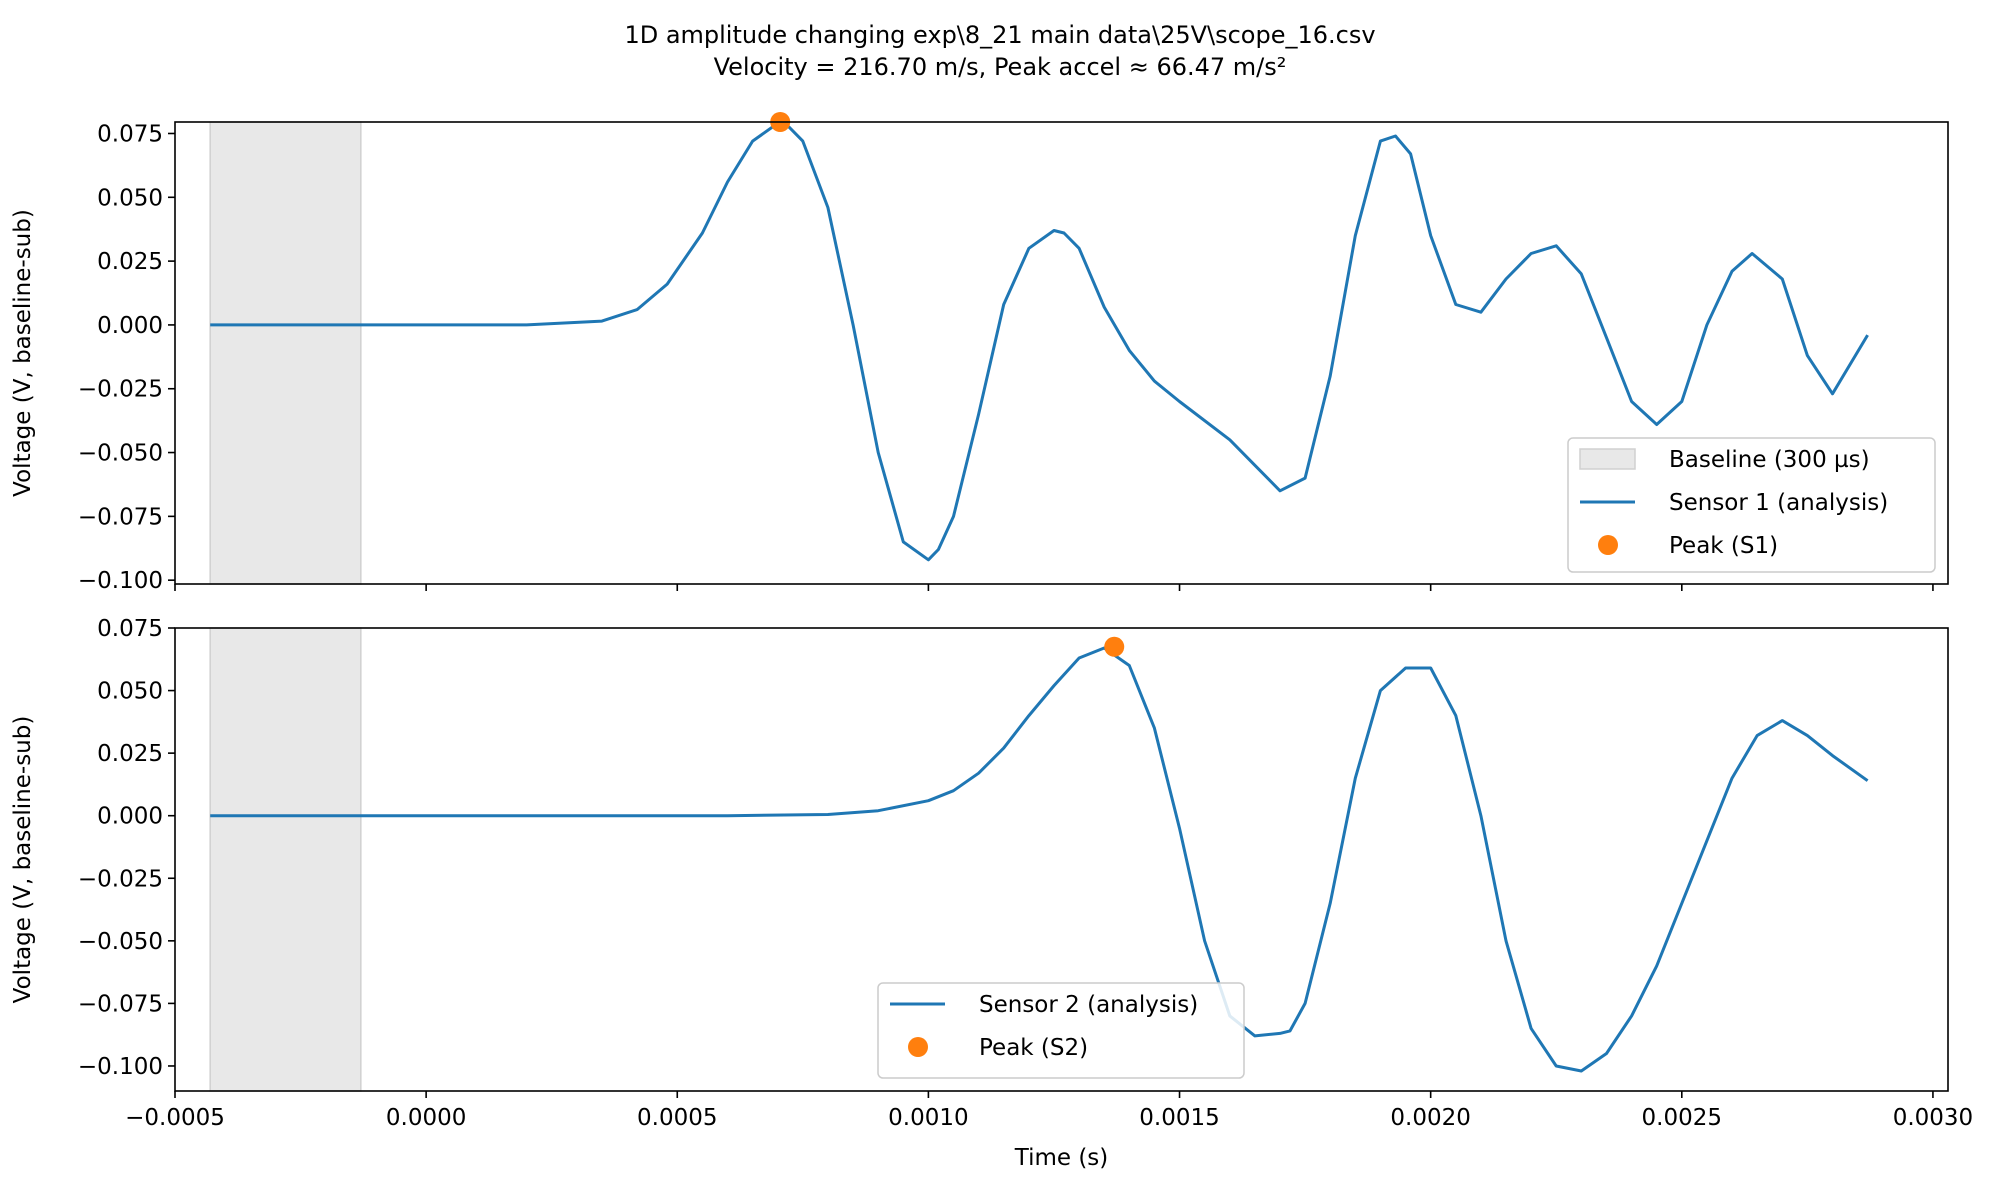 The width and height of the screenshot is (2000, 1200). What do you see at coordinates (677, 1118) in the screenshot?
I see `x-tick-label: 0.0005` at bounding box center [677, 1118].